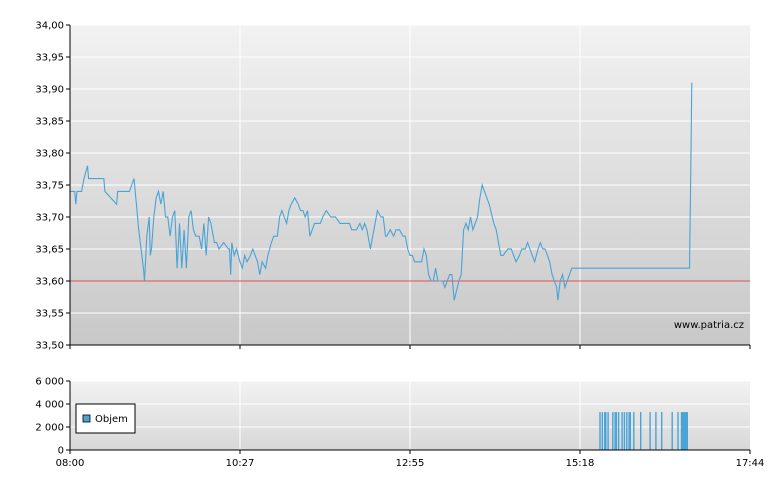  I want to click on volume-bars, so click(643, 431).